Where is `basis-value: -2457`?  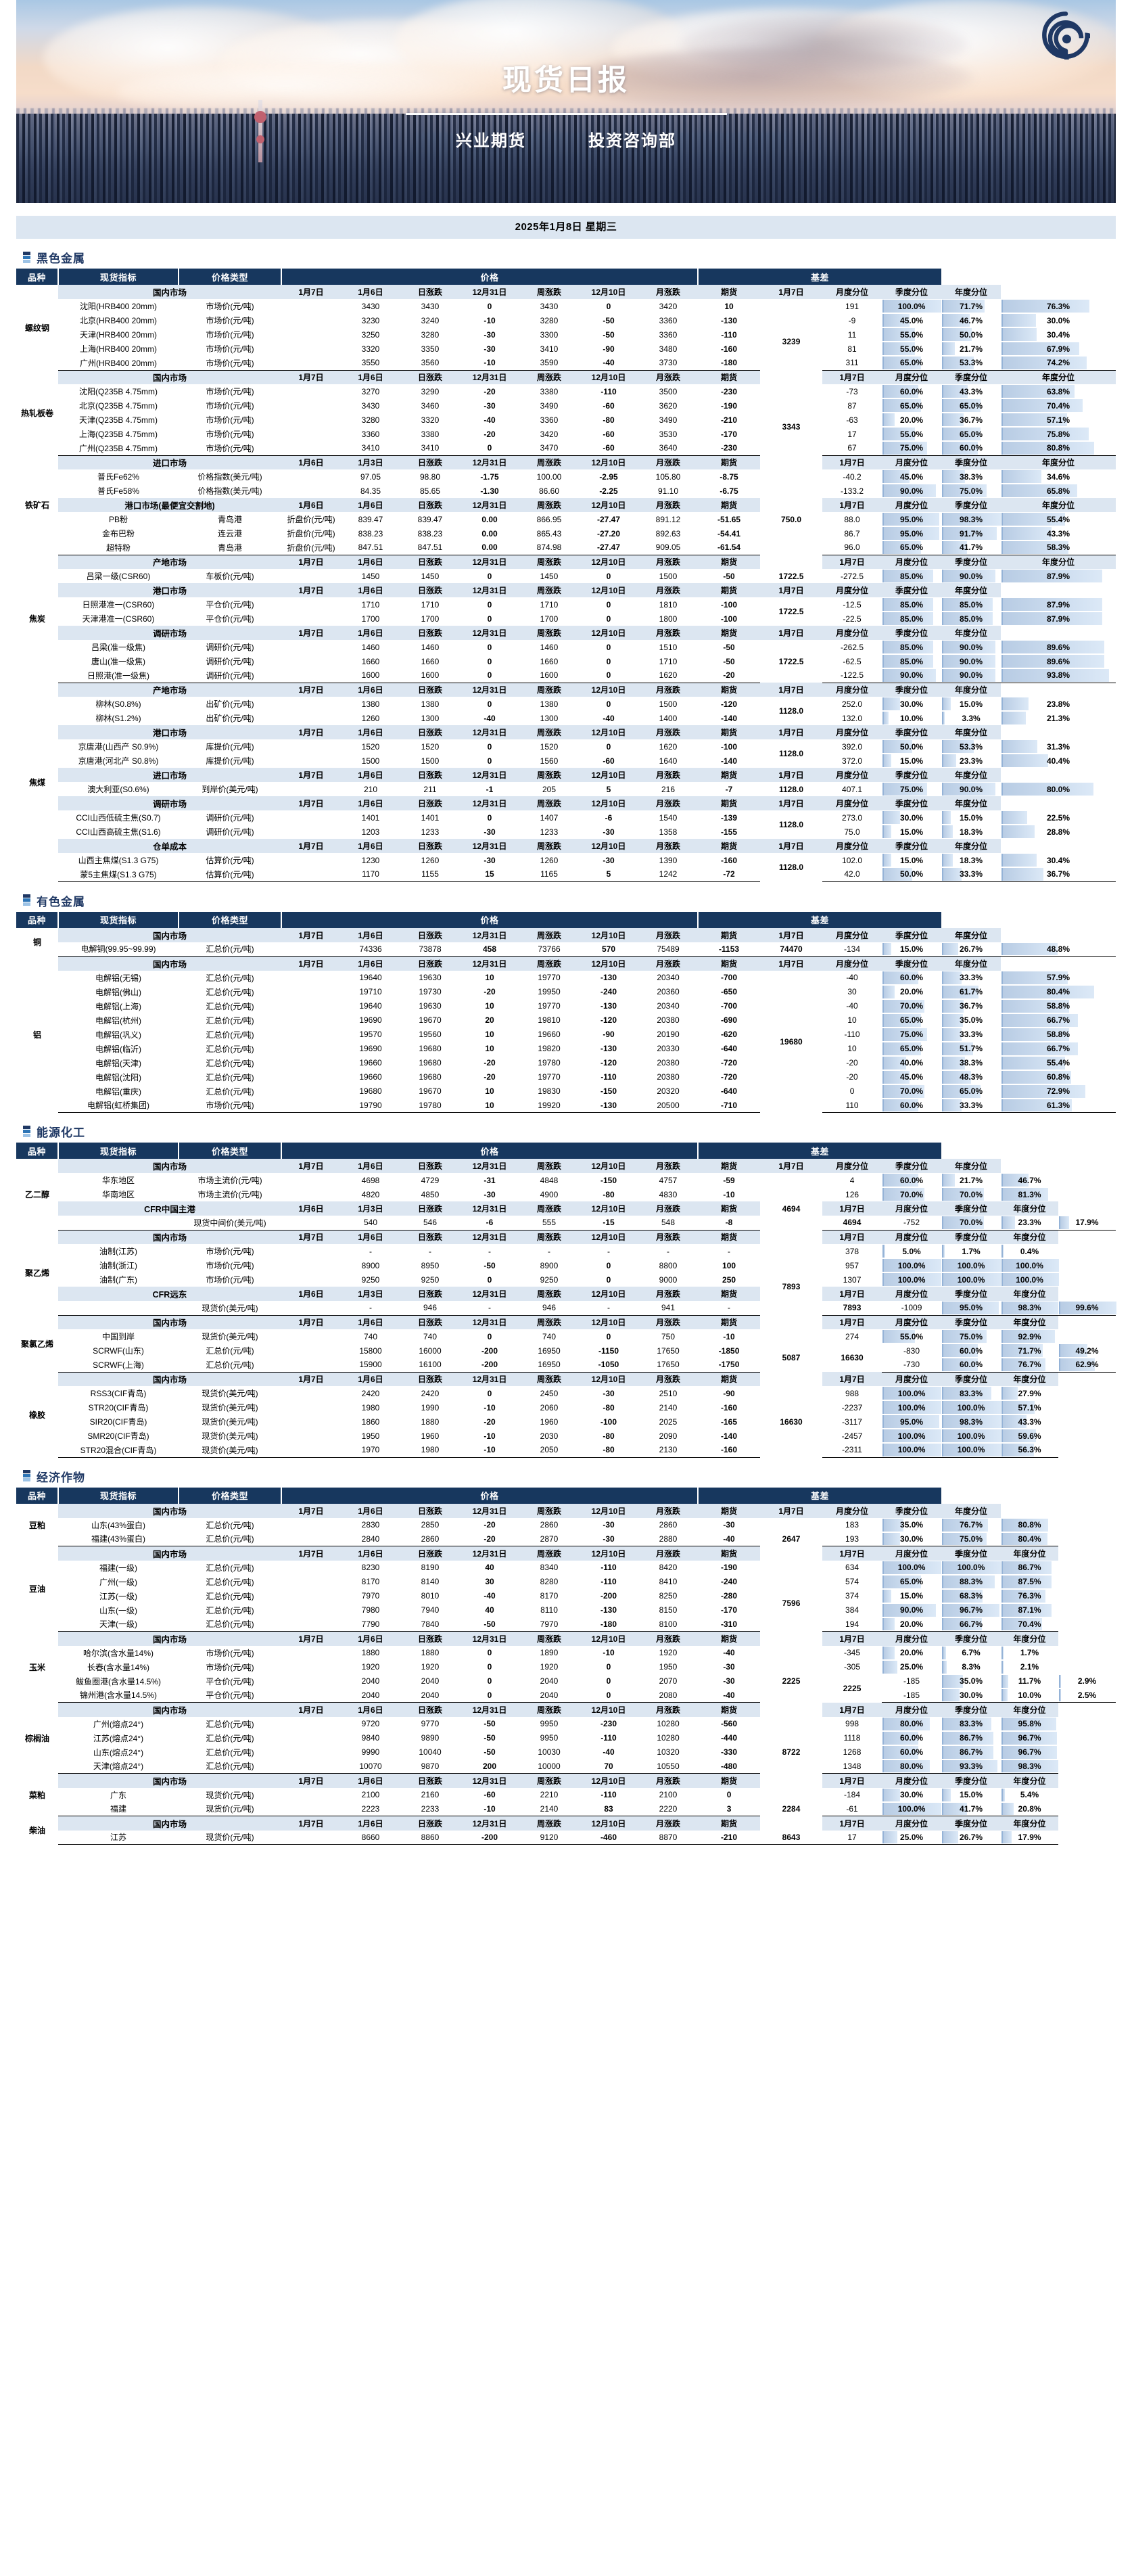 basis-value: -2457 is located at coordinates (852, 1436).